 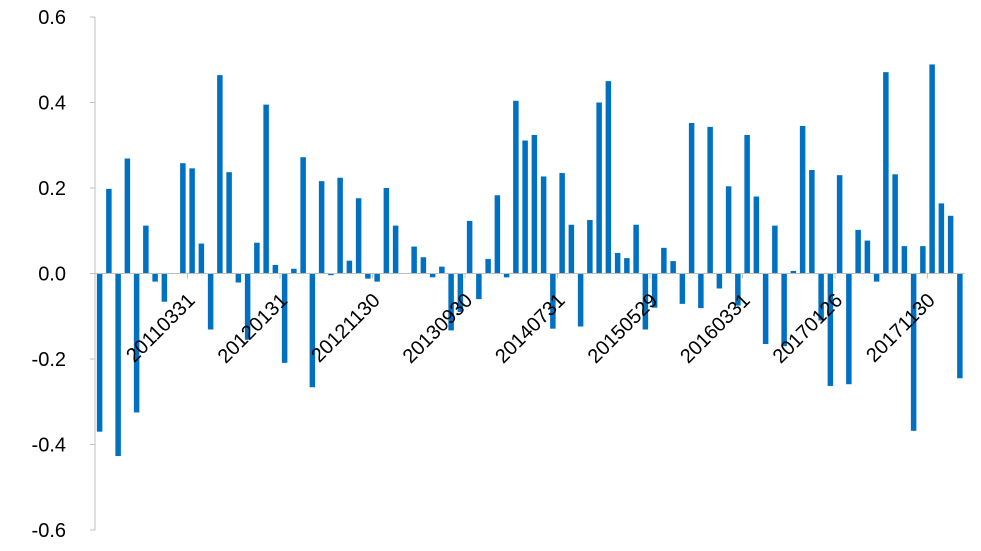 What do you see at coordinates (530, 328) in the screenshot?
I see `x-tick-label: 20140731` at bounding box center [530, 328].